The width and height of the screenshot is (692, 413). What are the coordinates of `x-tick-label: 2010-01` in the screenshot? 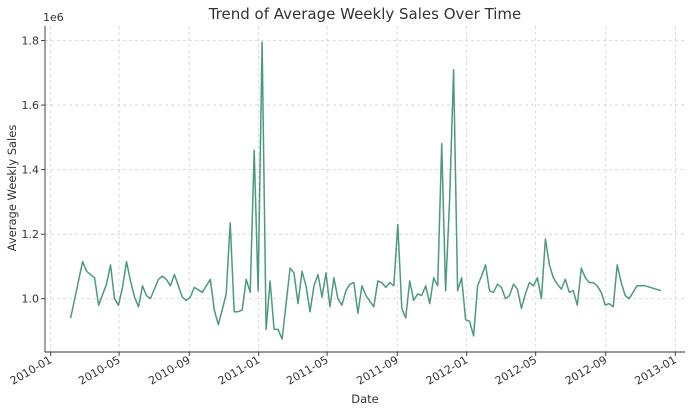 It's located at (31, 370).